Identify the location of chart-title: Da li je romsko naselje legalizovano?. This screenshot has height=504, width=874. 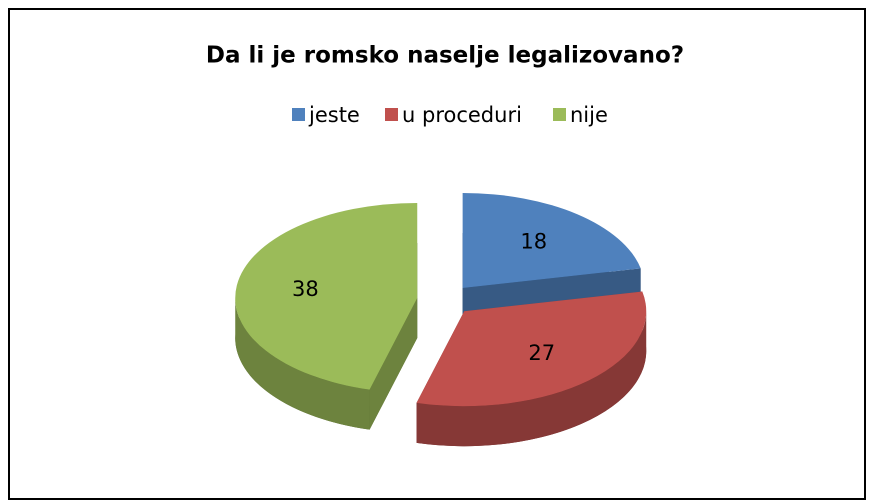
(445, 56).